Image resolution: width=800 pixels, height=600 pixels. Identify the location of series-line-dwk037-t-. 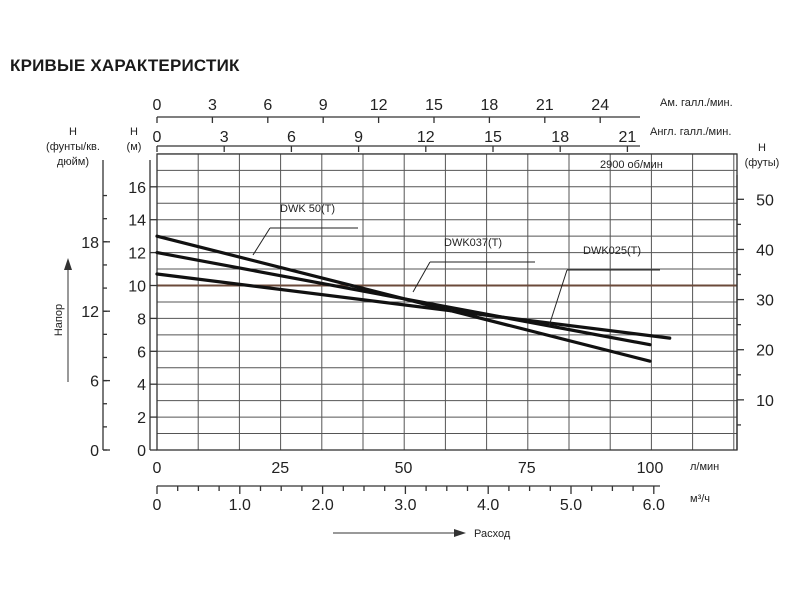
(403, 299).